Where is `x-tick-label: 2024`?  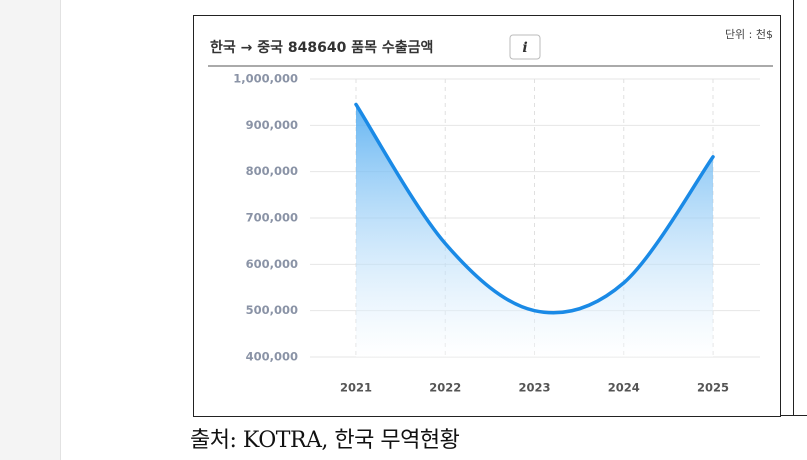 x-tick-label: 2024 is located at coordinates (624, 388).